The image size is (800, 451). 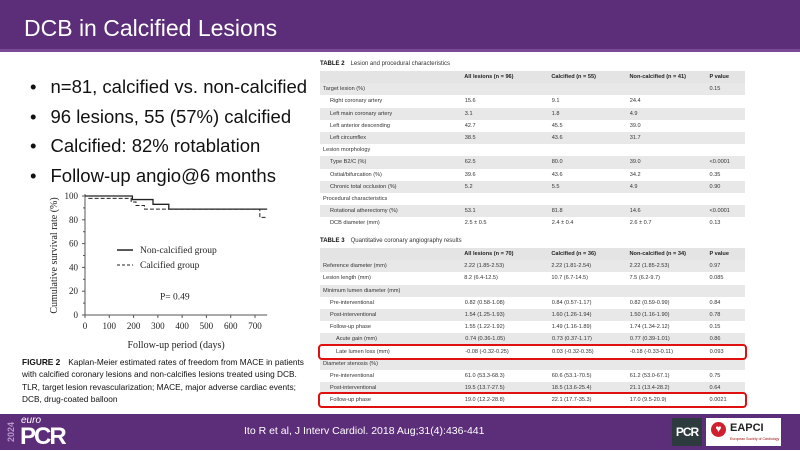 I want to click on table-cell: 39.0, so click(x=635, y=162).